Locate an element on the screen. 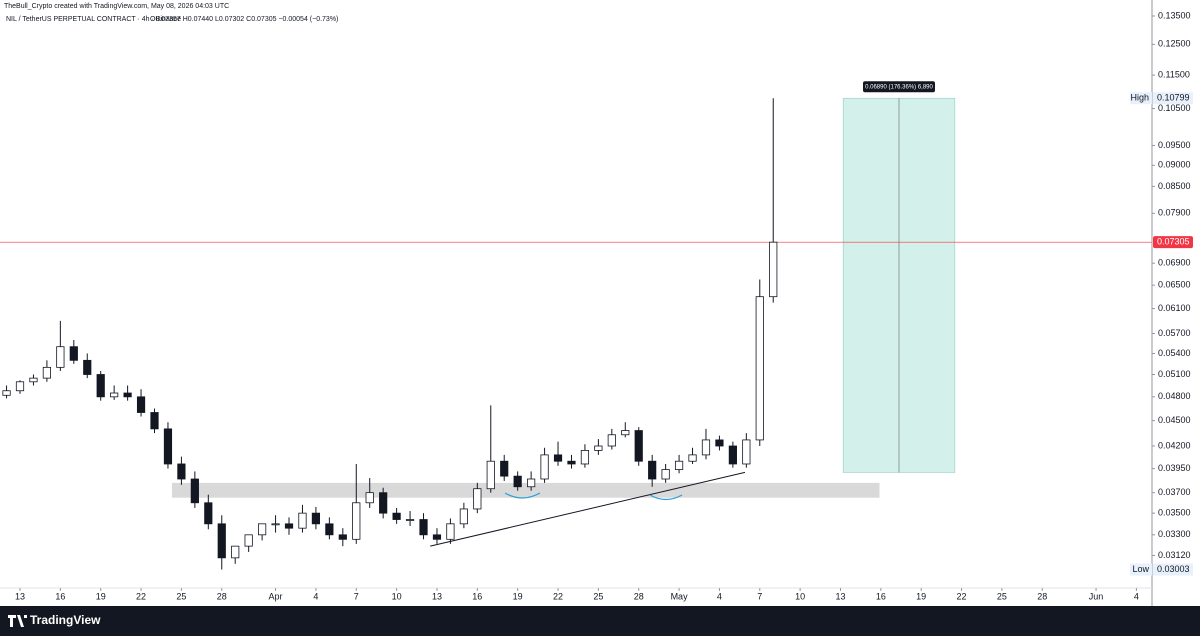  y-tick-label: 0.03950 is located at coordinates (1174, 468).